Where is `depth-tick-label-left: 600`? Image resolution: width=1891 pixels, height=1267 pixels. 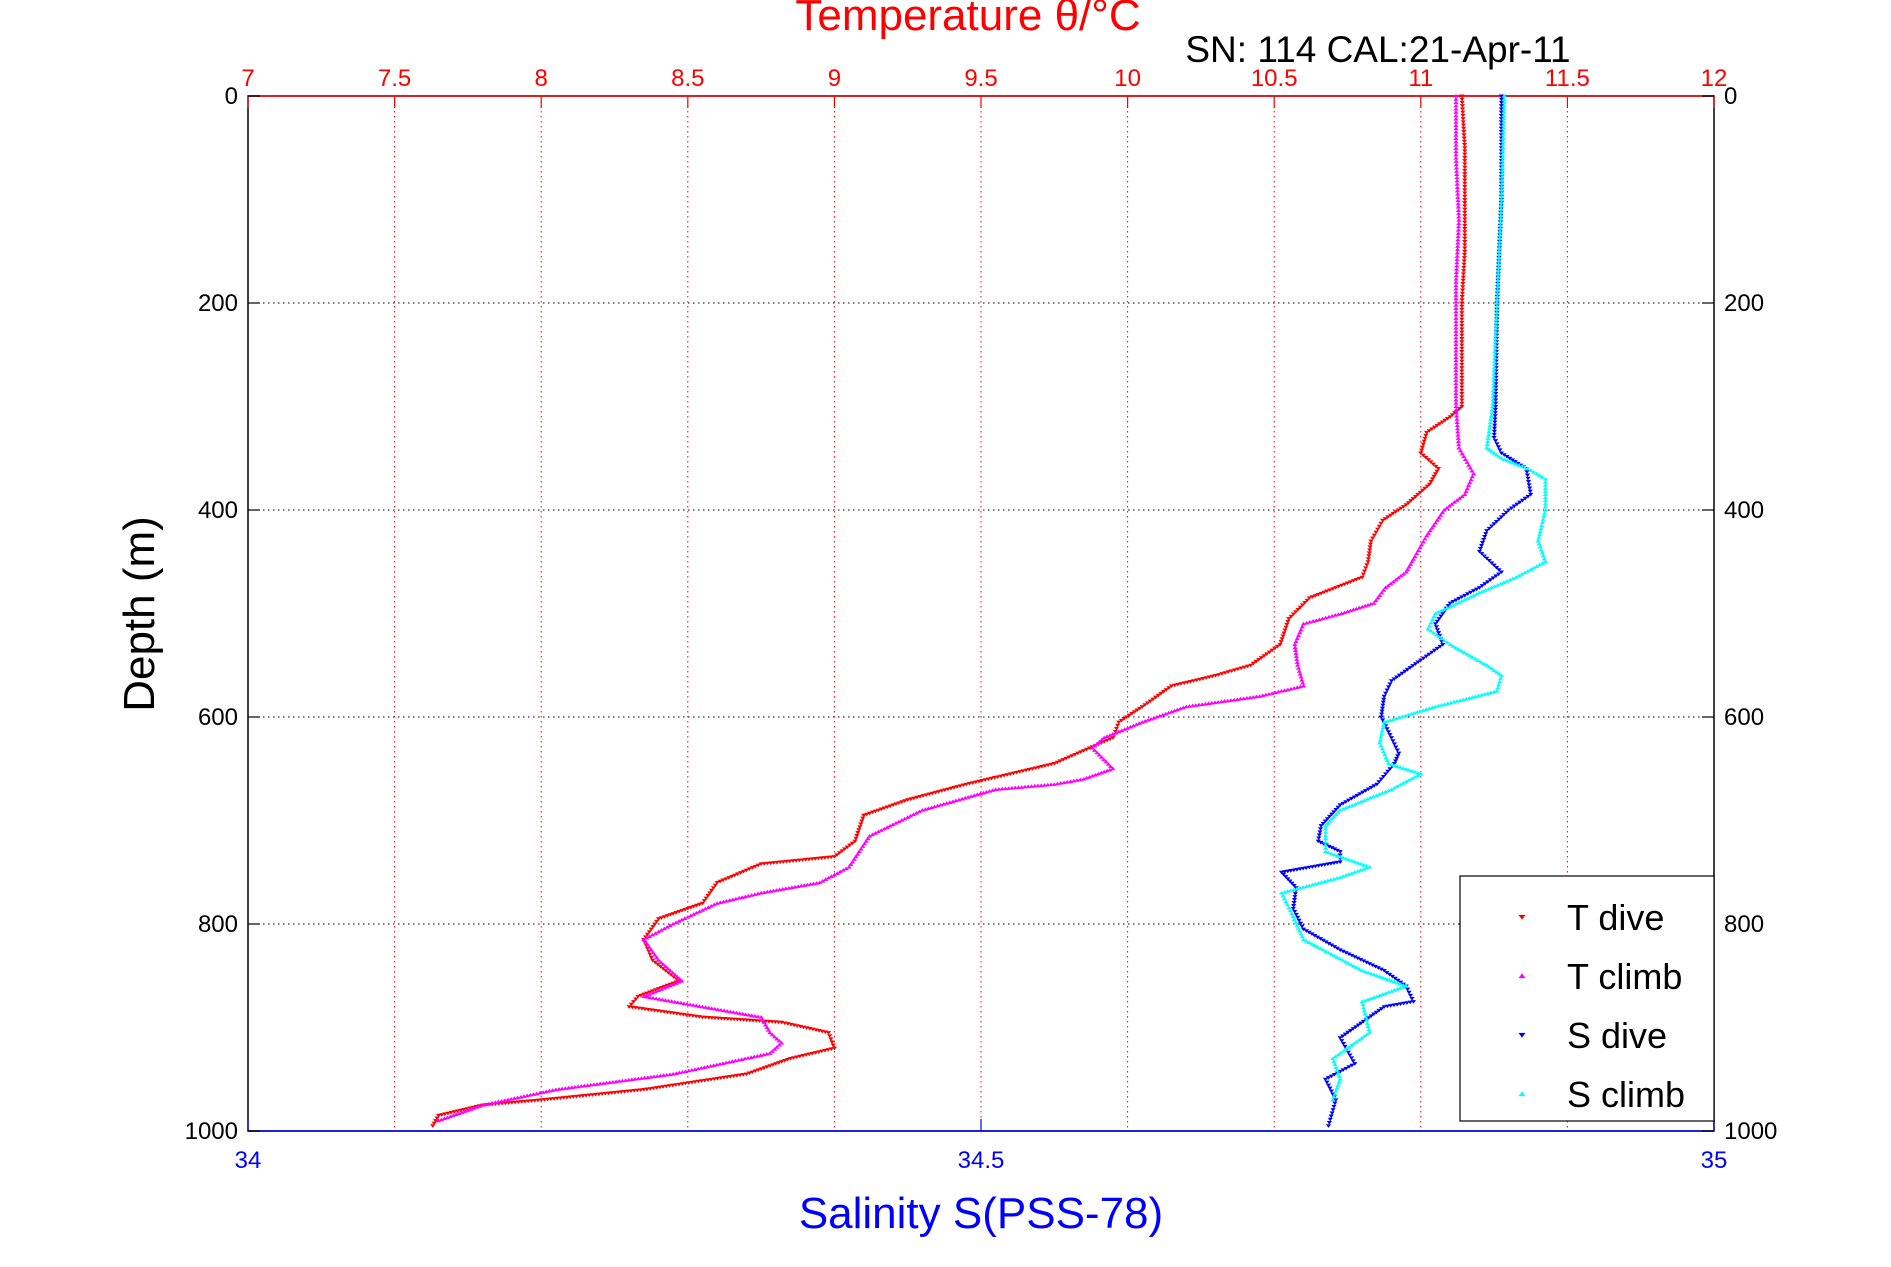 depth-tick-label-left: 600 is located at coordinates (218, 717).